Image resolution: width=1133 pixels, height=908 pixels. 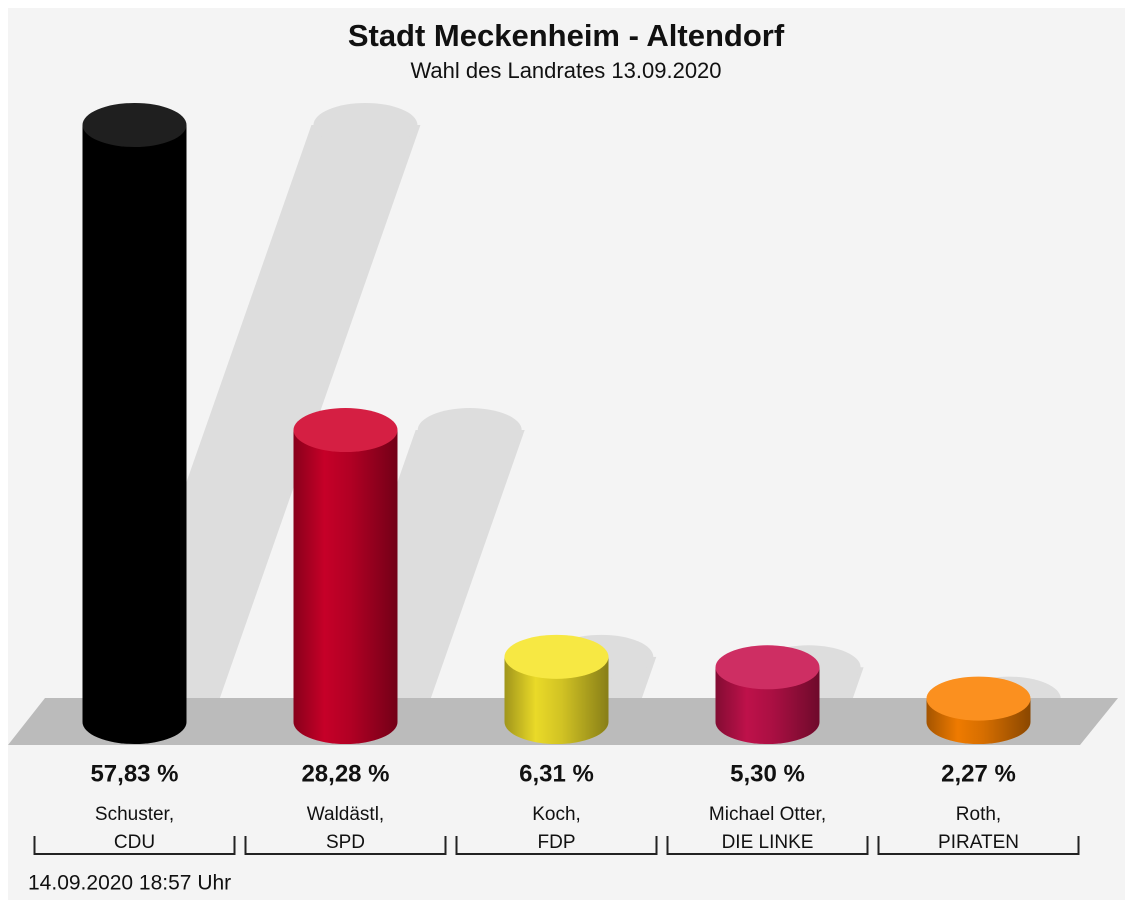 I want to click on value-label: 2,27 %, so click(x=978, y=773).